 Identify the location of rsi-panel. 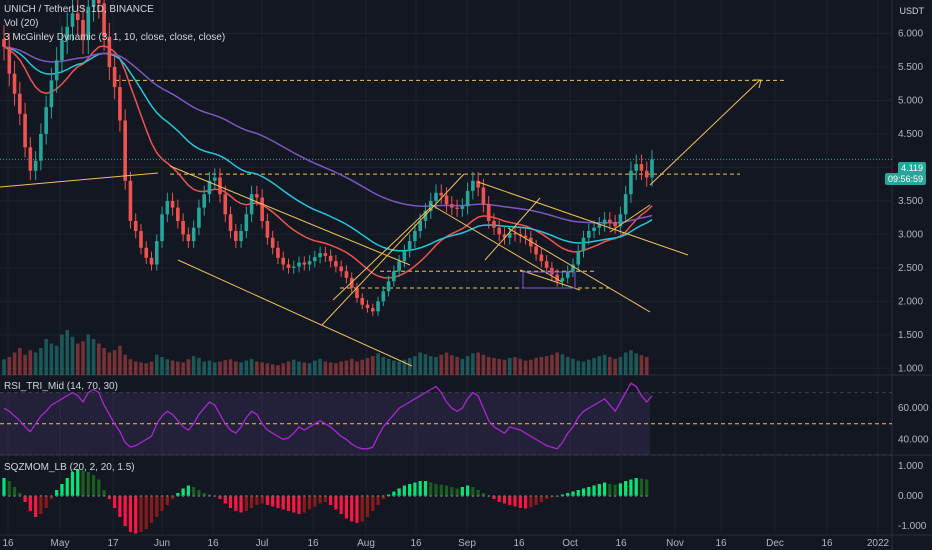
(446, 419).